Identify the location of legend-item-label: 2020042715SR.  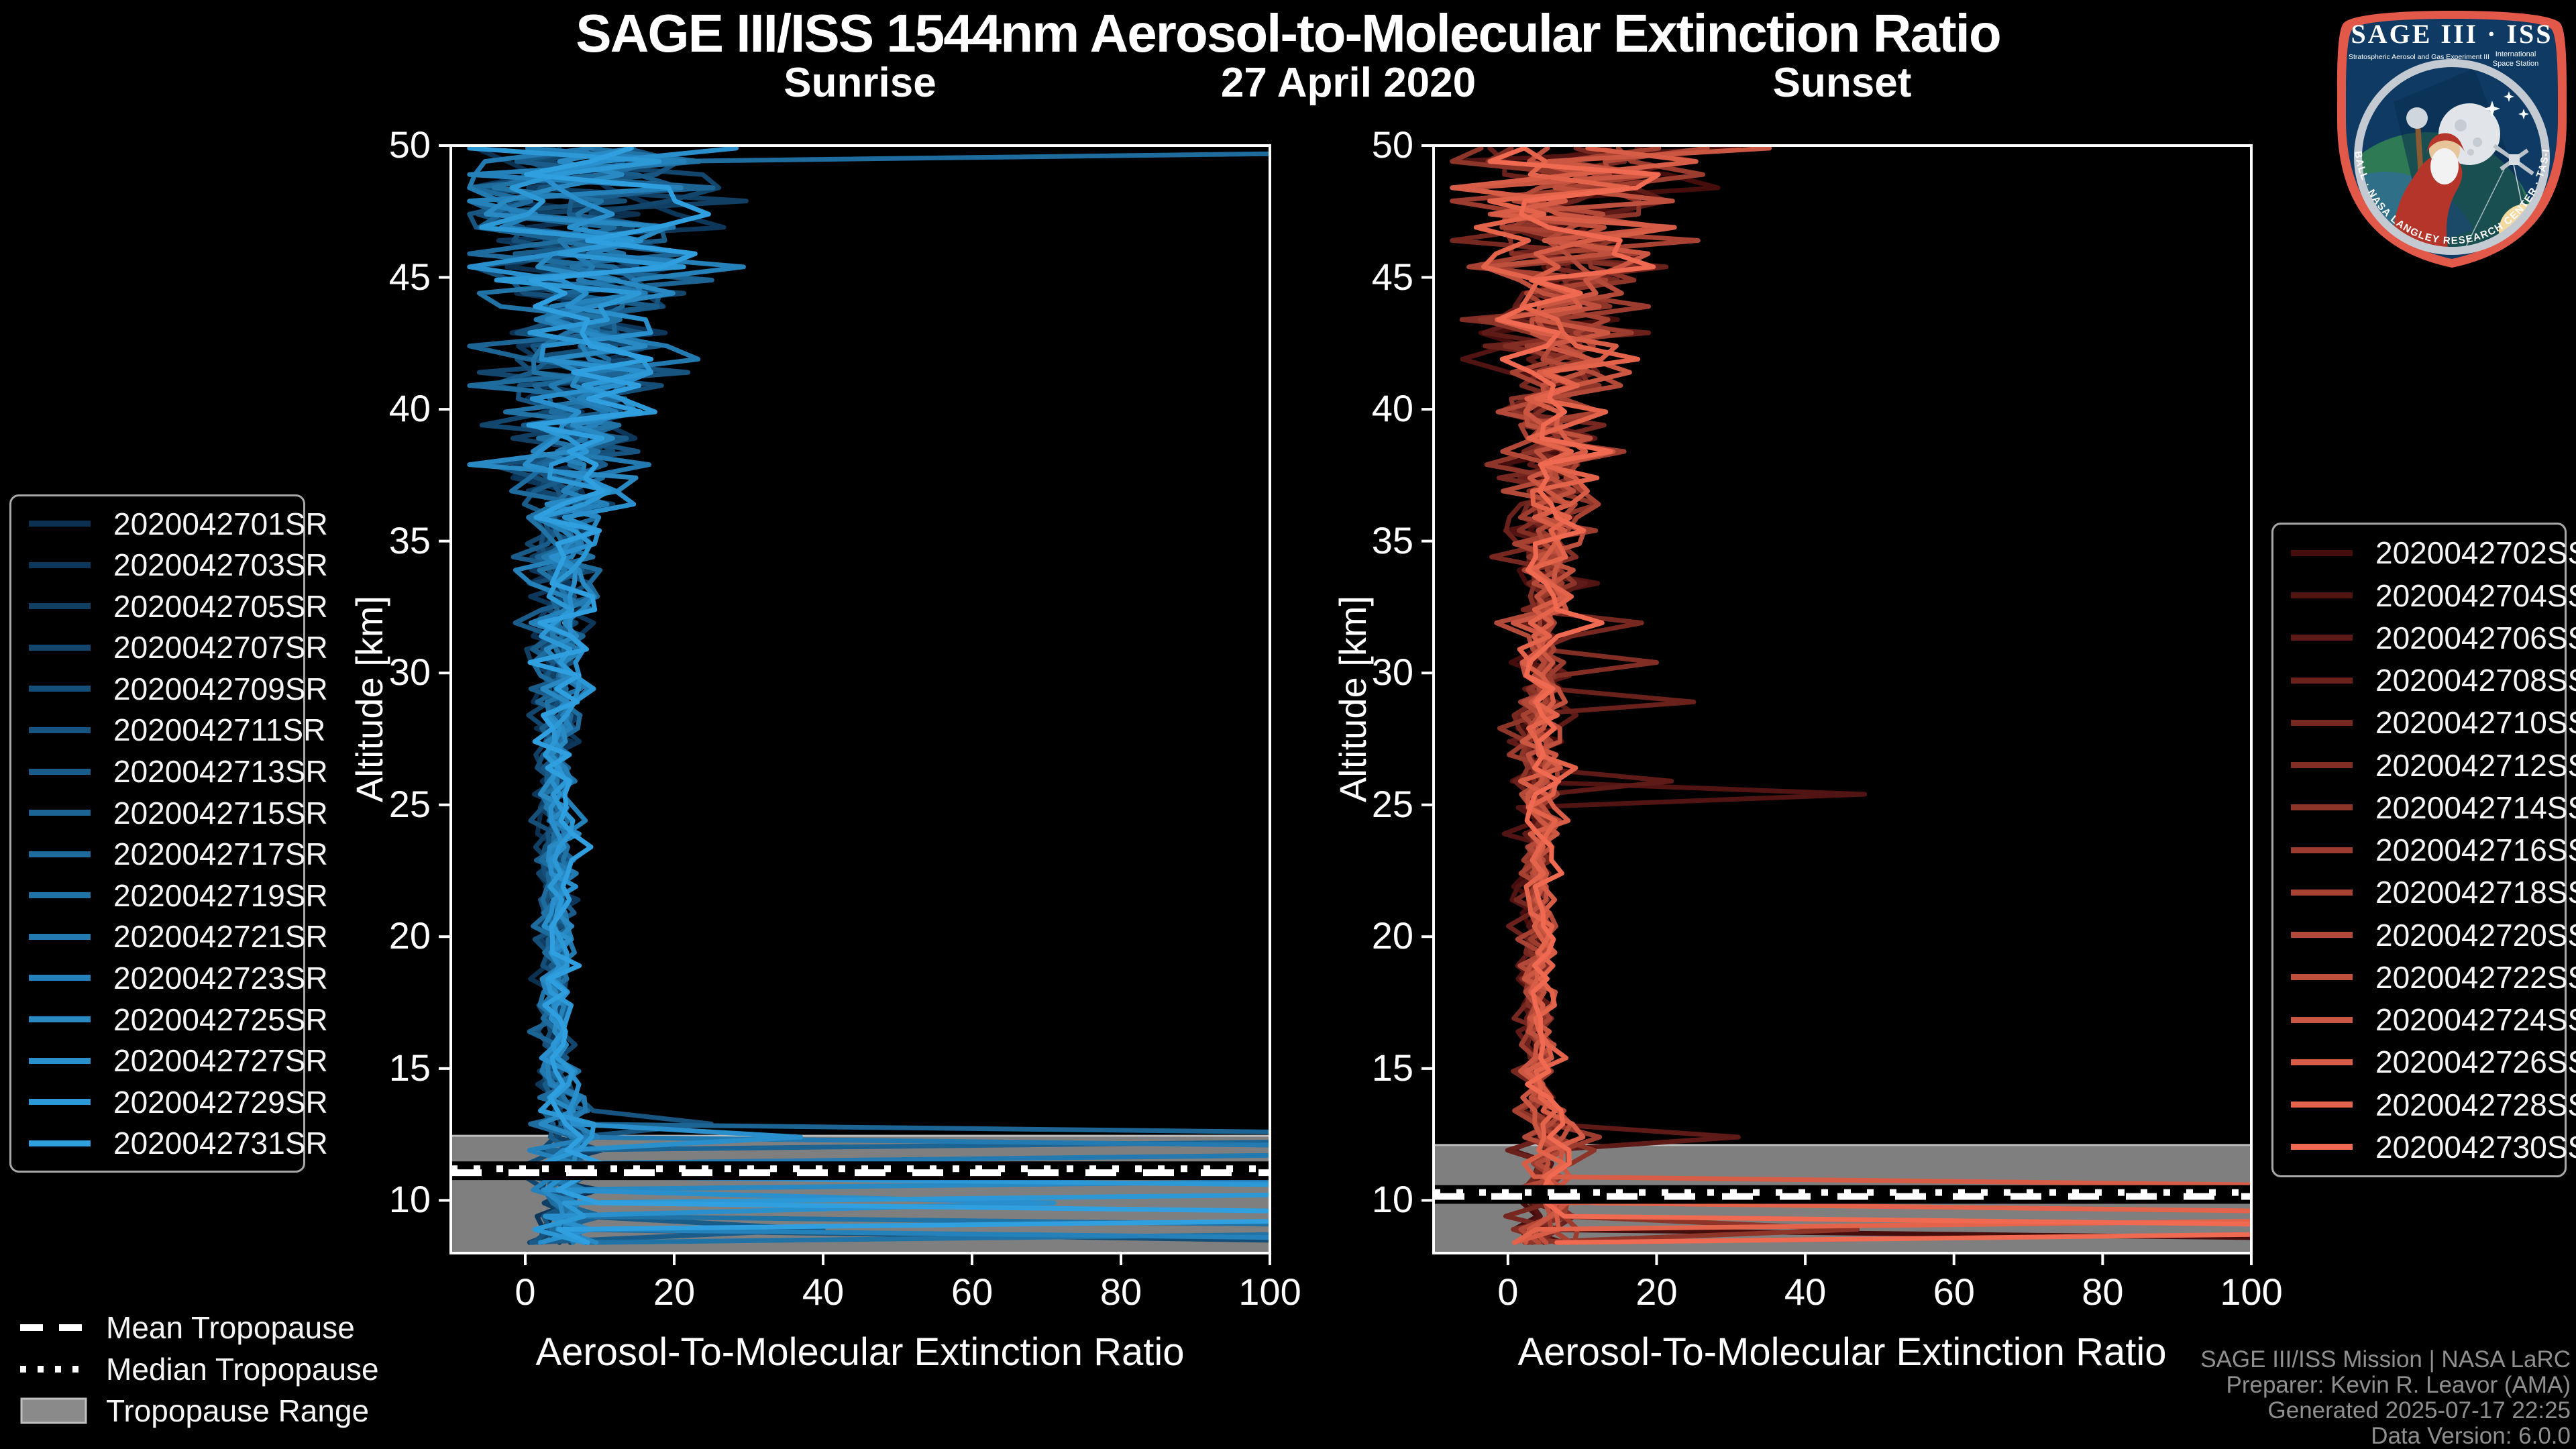
(220, 812).